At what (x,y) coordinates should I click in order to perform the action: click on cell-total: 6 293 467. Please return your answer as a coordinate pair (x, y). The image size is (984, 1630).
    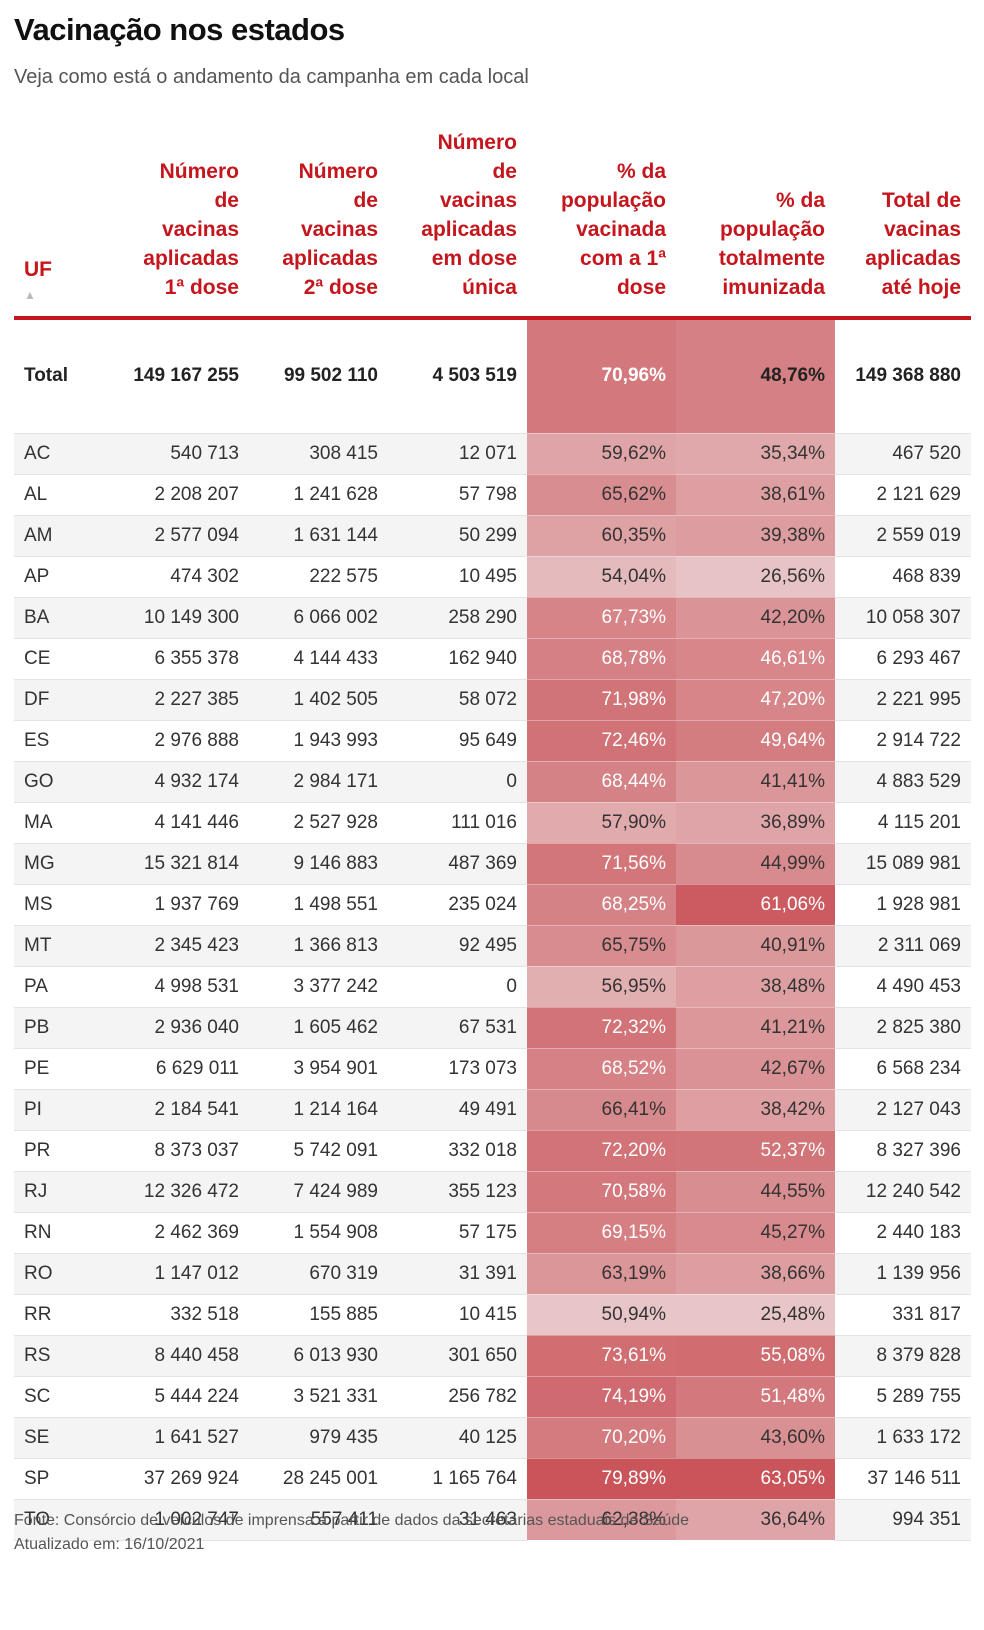
    Looking at the image, I should click on (903, 659).